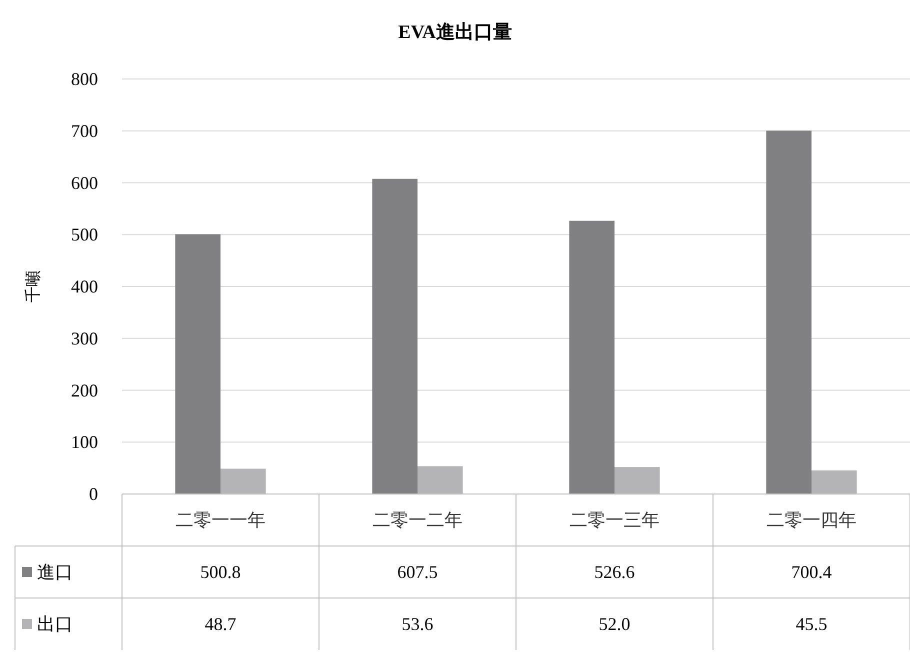 The width and height of the screenshot is (910, 652). What do you see at coordinates (84, 182) in the screenshot?
I see `y-tick-label: 600` at bounding box center [84, 182].